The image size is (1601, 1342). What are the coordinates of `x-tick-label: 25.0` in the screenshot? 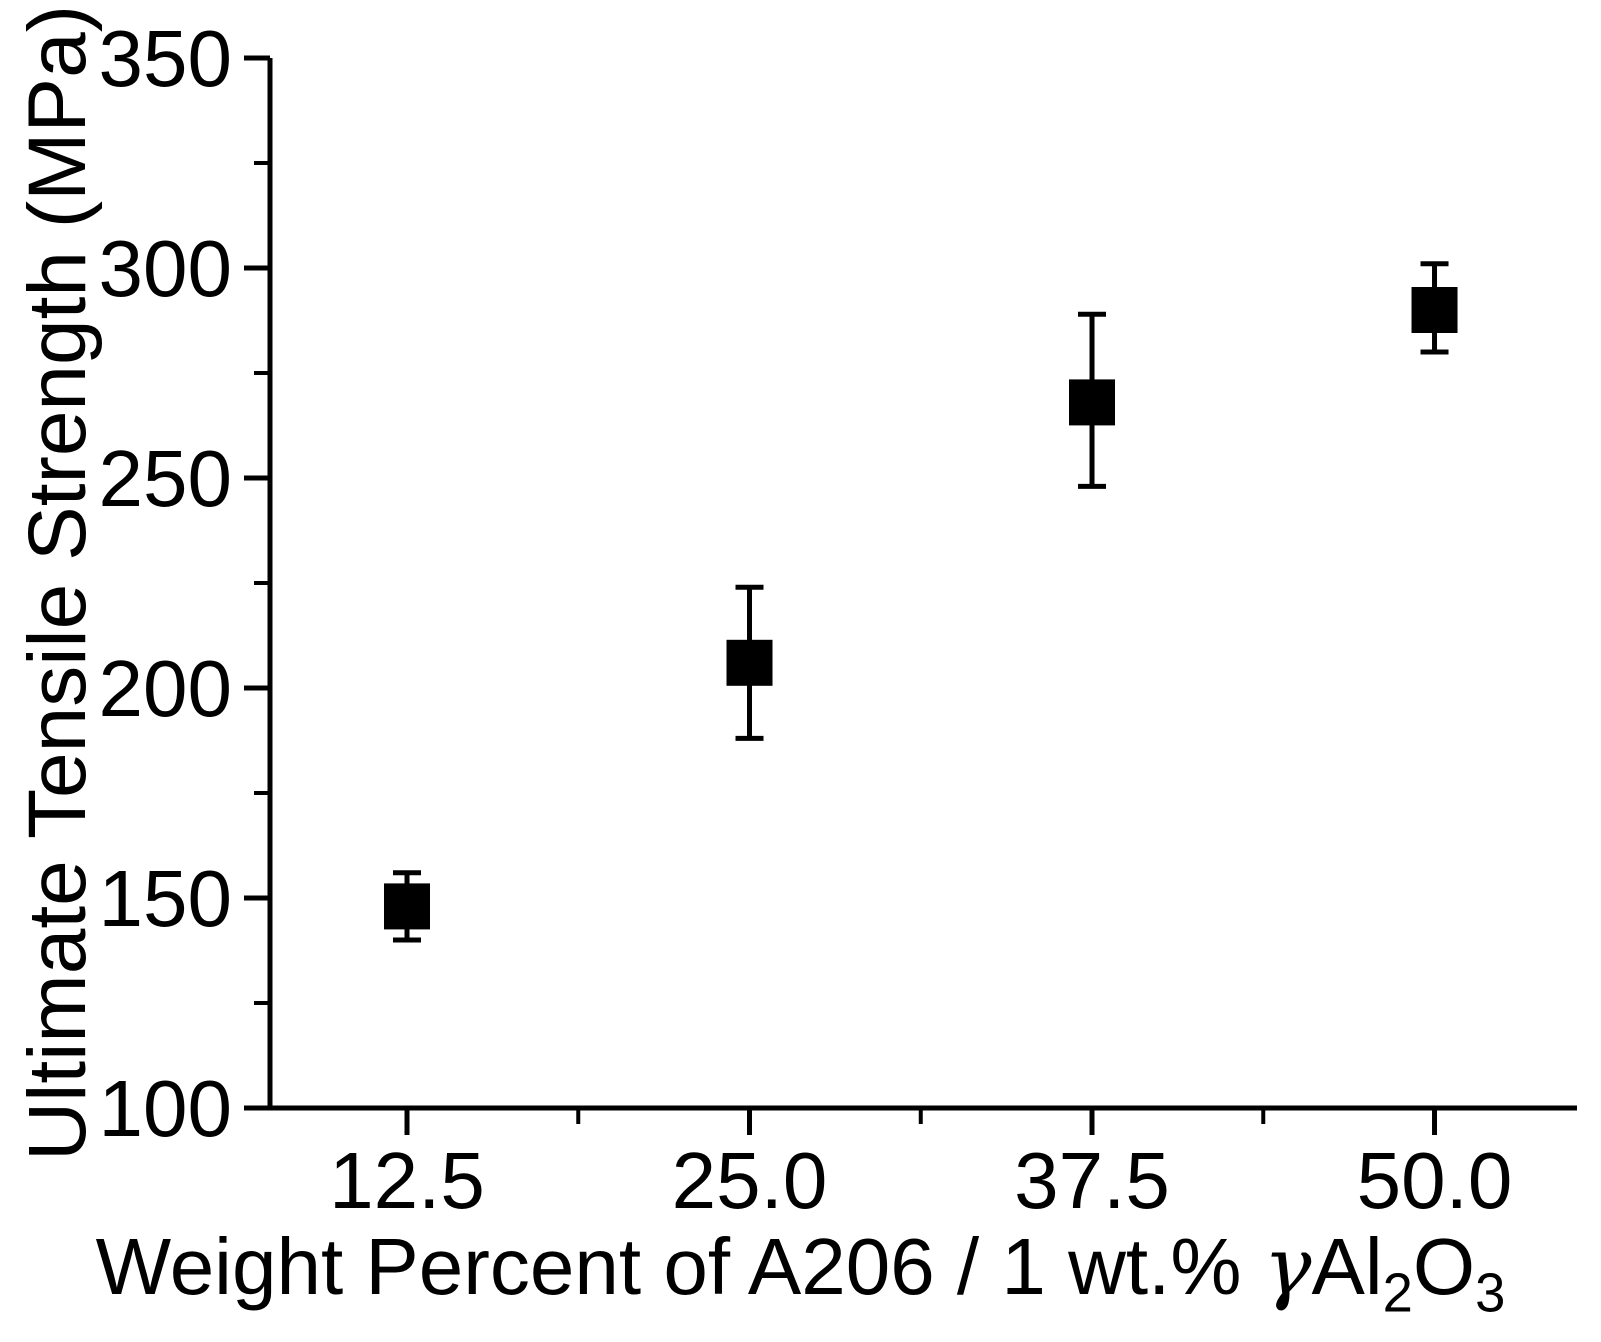 It's located at (750, 1180).